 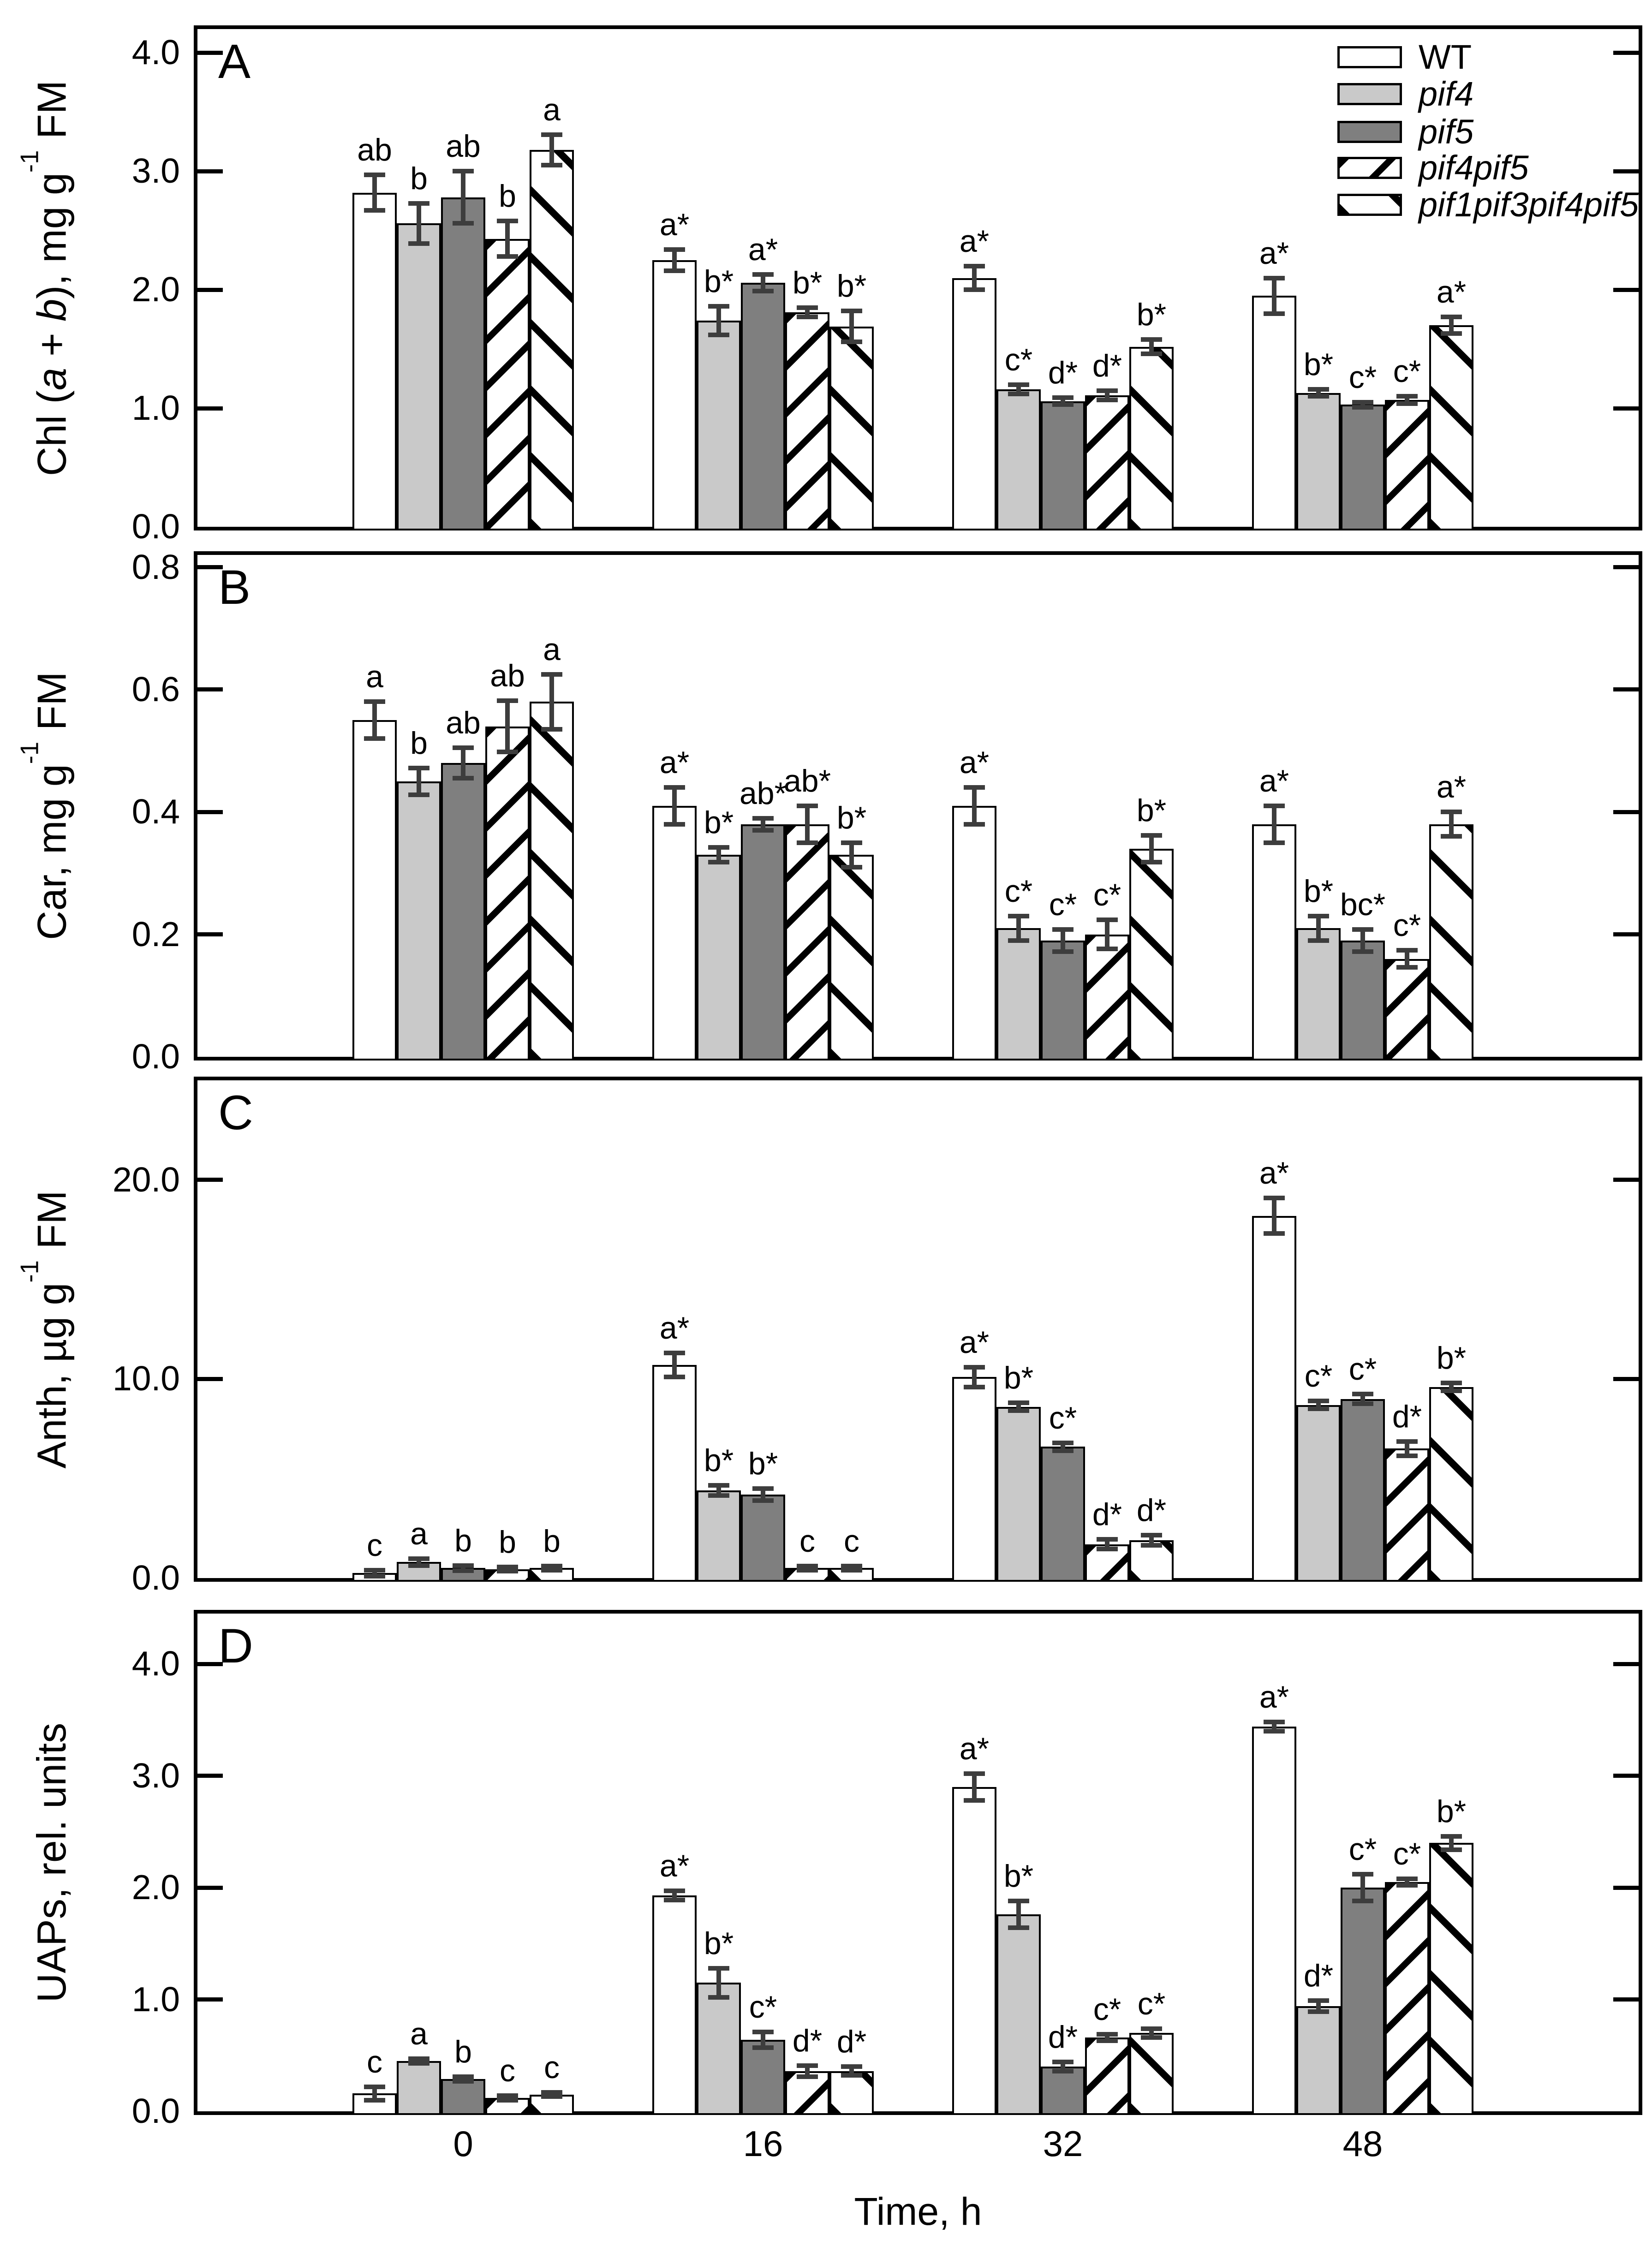 I want to click on bar-WT-16h, so click(x=674, y=2005).